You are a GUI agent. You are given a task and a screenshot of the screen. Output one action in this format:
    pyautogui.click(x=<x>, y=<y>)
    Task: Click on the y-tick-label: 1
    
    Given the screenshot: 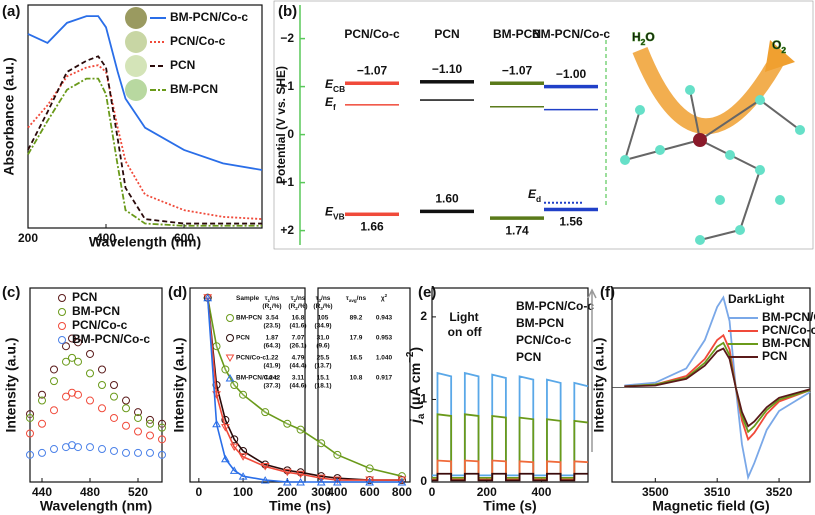 What is the action you would take?
    pyautogui.click(x=423, y=399)
    